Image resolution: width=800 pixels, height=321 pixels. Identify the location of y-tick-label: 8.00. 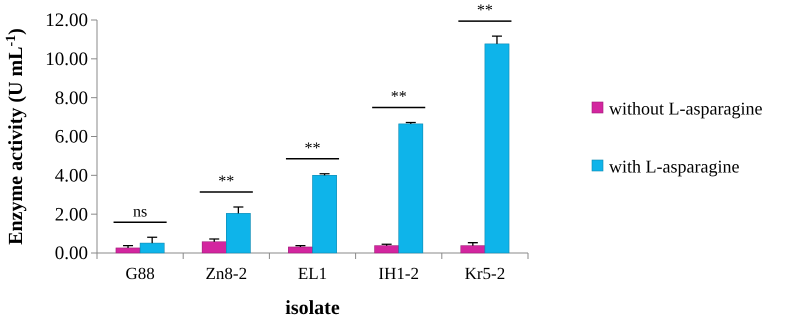
(71, 98).